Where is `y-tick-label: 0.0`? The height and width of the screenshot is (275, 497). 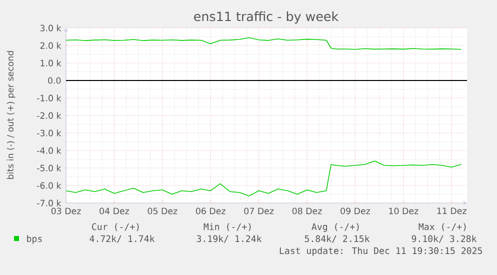
y-tick-label: 0.0 is located at coordinates (54, 80).